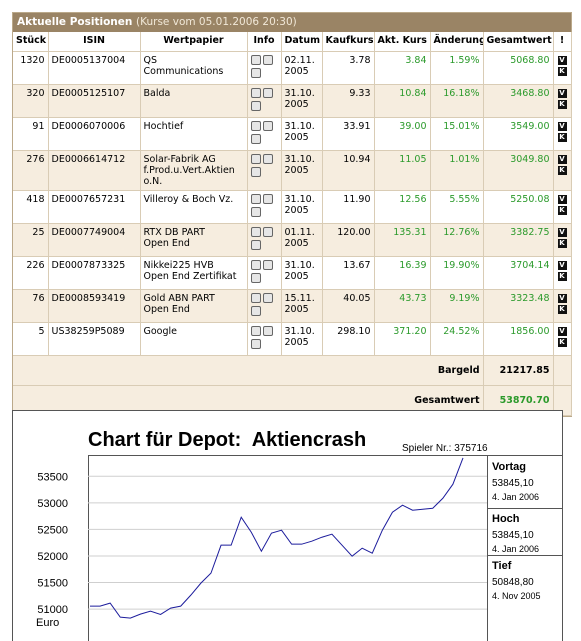 Image resolution: width=581 pixels, height=641 pixels. What do you see at coordinates (518, 207) in the screenshot?
I see `cell: 5250.08` at bounding box center [518, 207].